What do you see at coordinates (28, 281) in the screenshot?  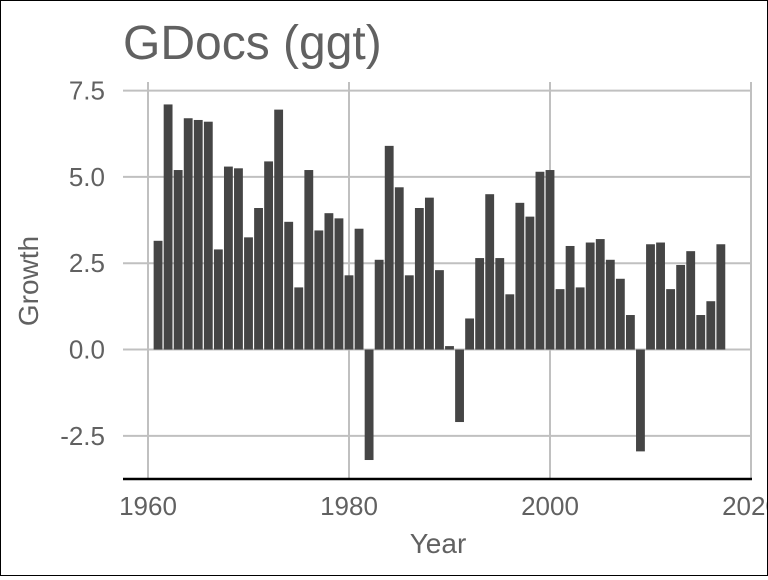 I see `y-axis-label: Growth` at bounding box center [28, 281].